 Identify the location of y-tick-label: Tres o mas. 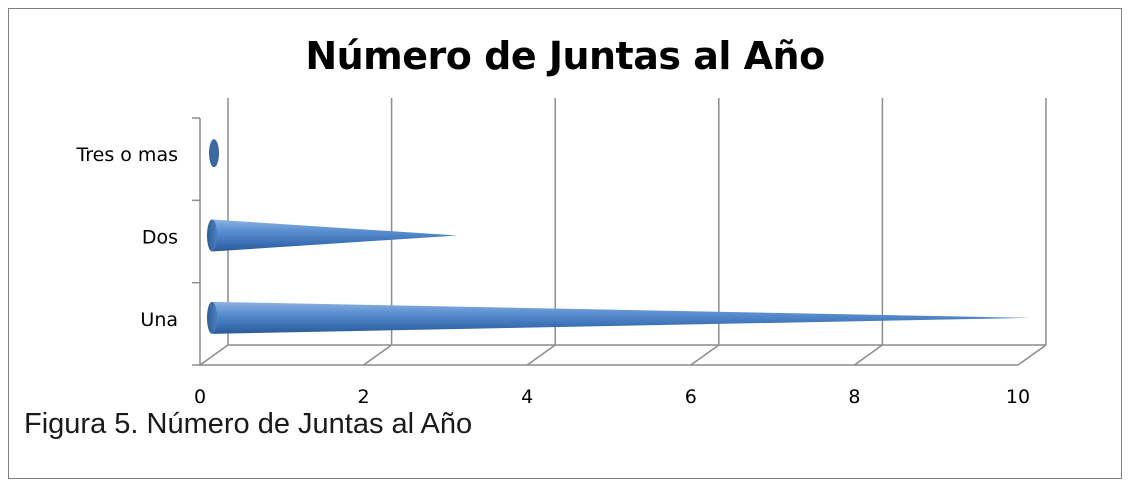
(126, 155).